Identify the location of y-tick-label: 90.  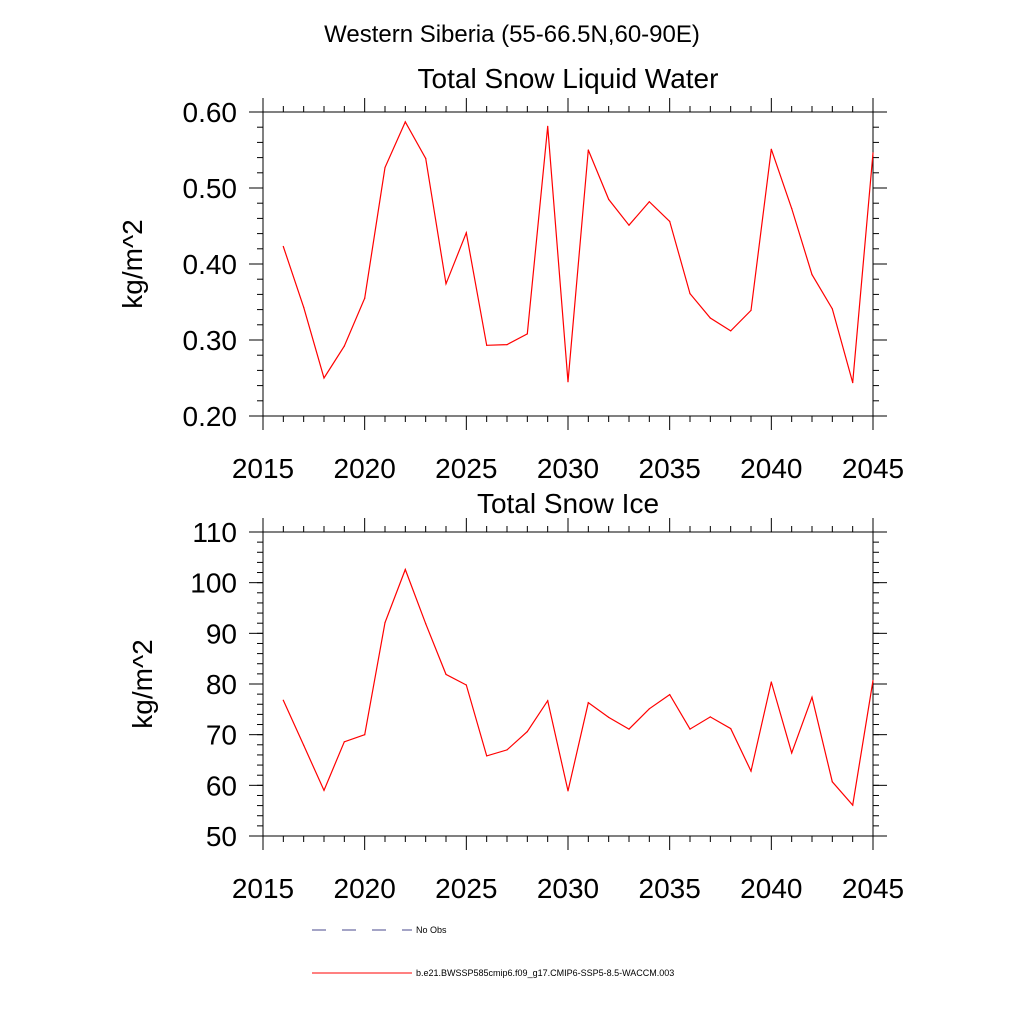
(221, 633).